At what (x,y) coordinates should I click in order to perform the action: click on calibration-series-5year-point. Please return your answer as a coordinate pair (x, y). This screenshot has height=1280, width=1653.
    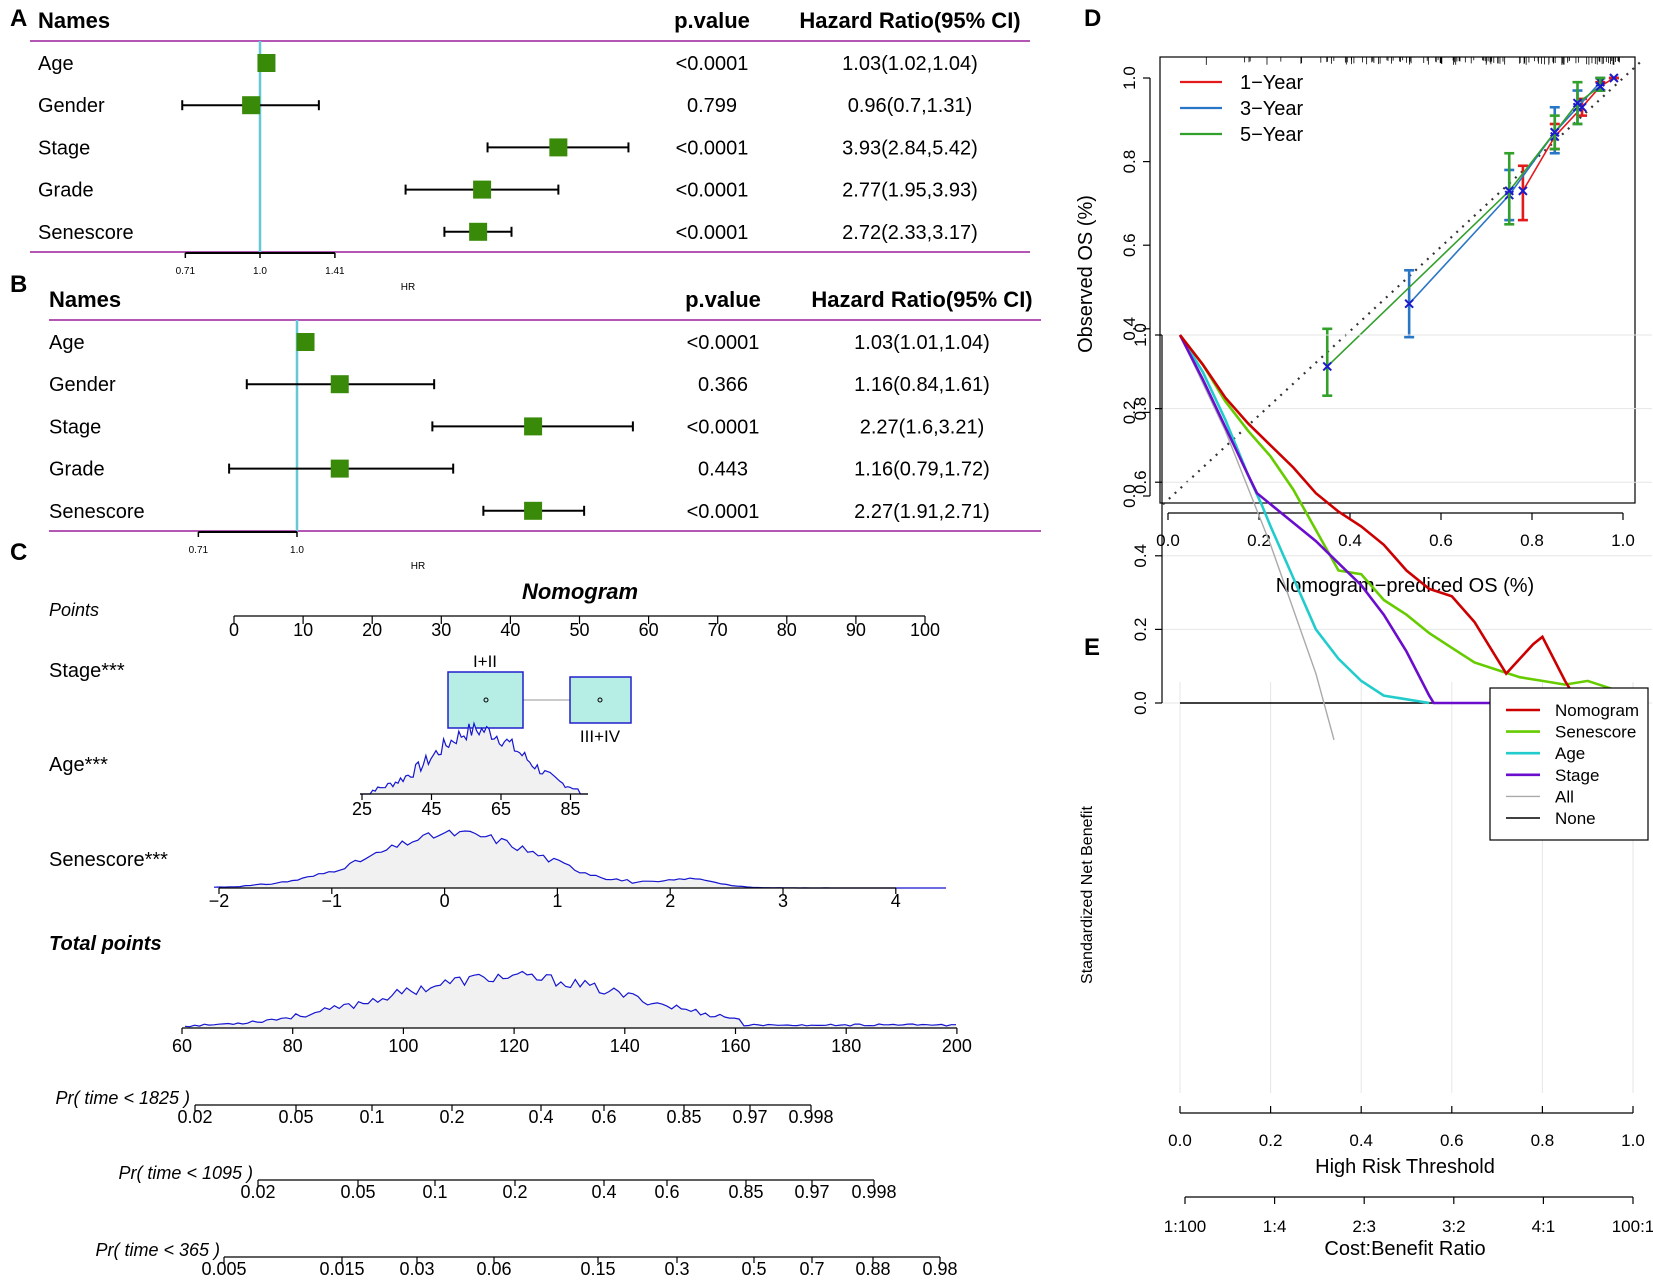
    Looking at the image, I should click on (1509, 191).